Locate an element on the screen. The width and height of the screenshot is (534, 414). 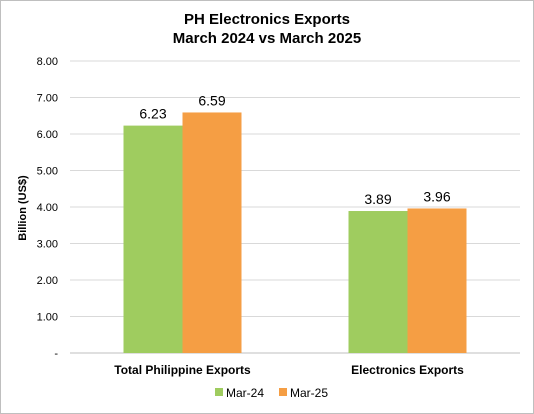
category-label: Electronics Exports is located at coordinates (407, 370).